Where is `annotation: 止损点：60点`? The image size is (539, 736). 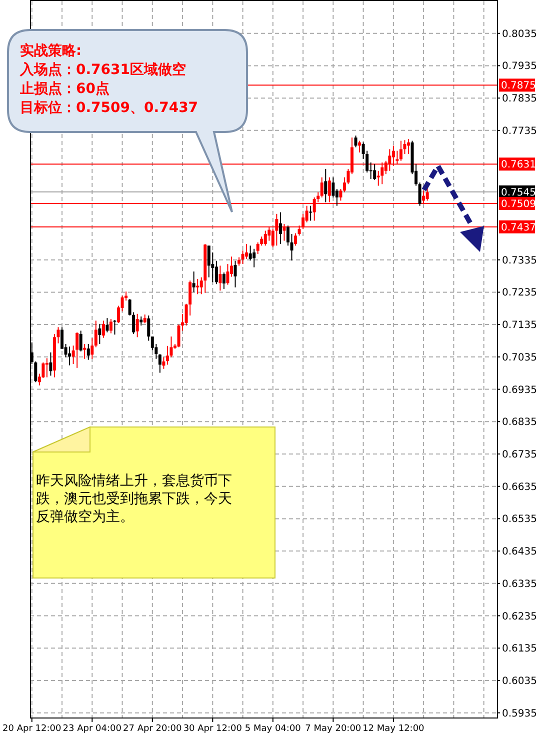 annotation: 止损点：60点 is located at coordinates (64, 89).